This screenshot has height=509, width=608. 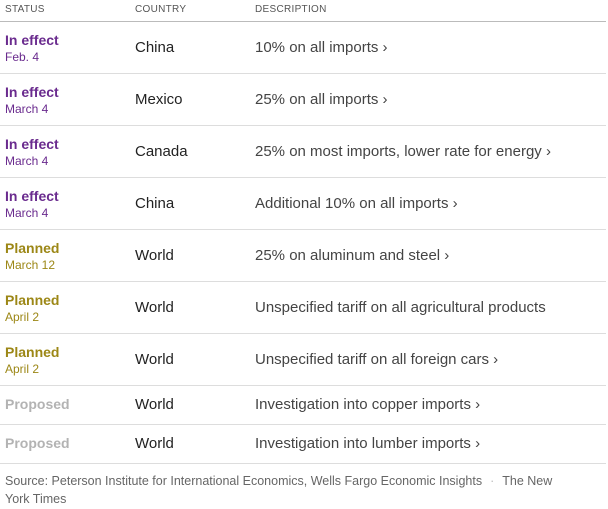 I want to click on description: Investigation into copper imports ›, so click(x=368, y=404).